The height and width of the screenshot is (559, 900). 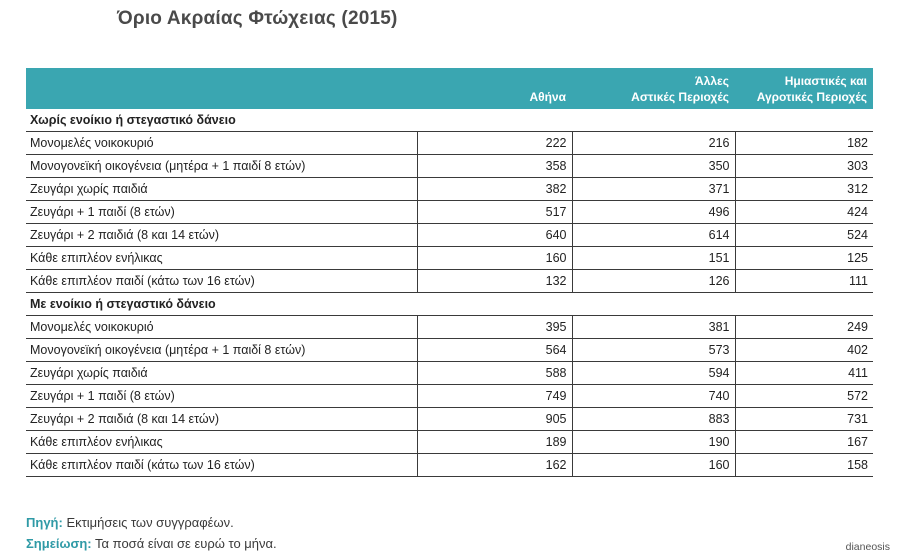 I want to click on cell-rural: 167, so click(x=804, y=442).